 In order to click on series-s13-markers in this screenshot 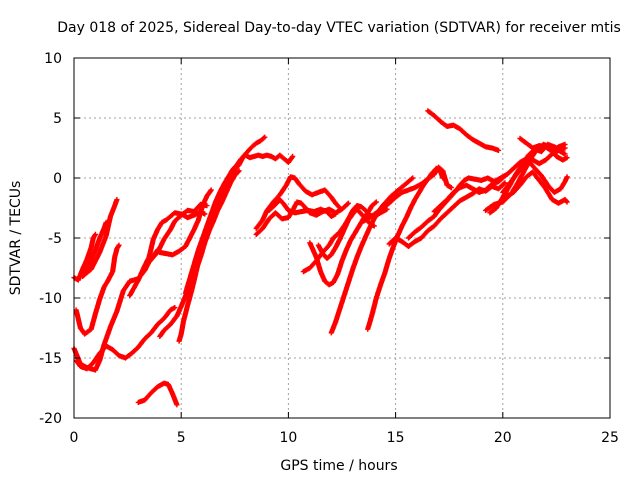, I will do `click(239, 224)`.